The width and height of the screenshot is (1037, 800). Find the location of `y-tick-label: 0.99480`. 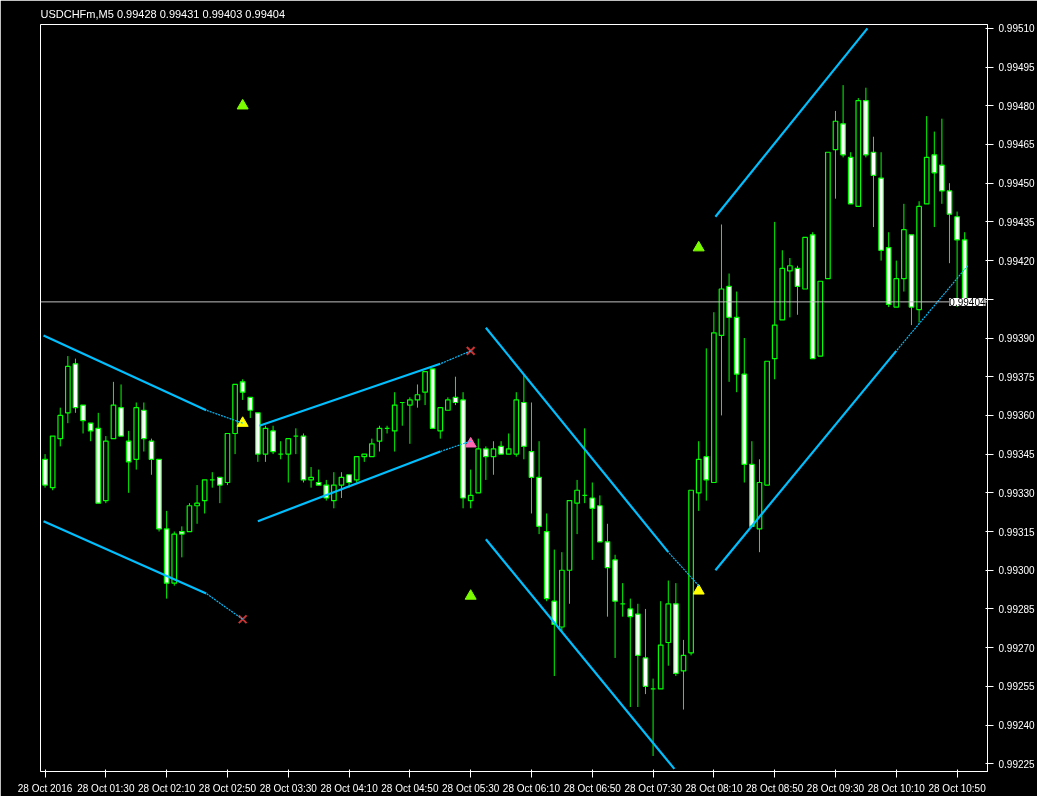

y-tick-label: 0.99480 is located at coordinates (1017, 106).